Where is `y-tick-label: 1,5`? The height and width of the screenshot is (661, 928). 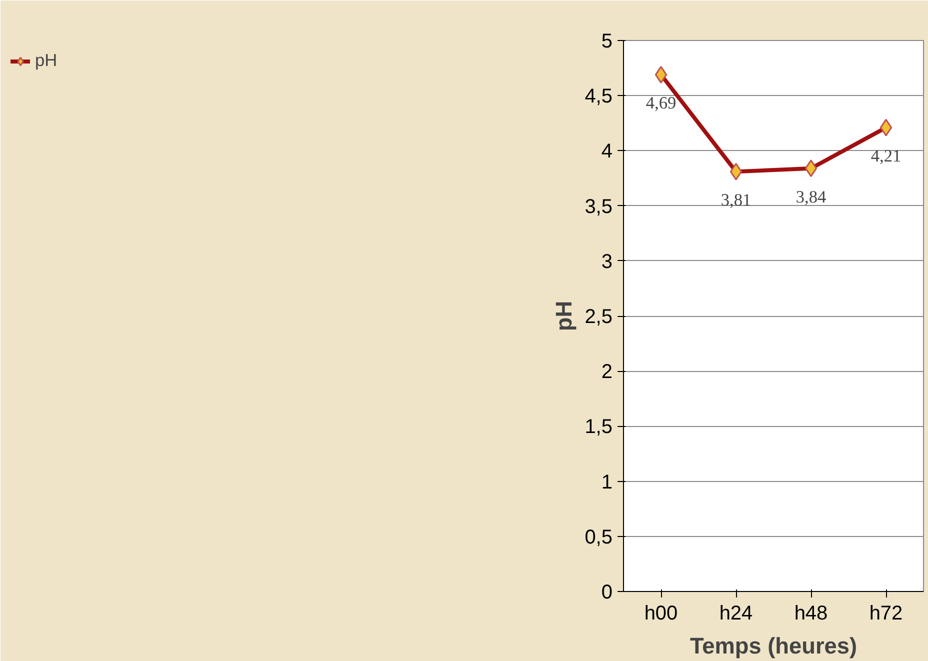 y-tick-label: 1,5 is located at coordinates (598, 427).